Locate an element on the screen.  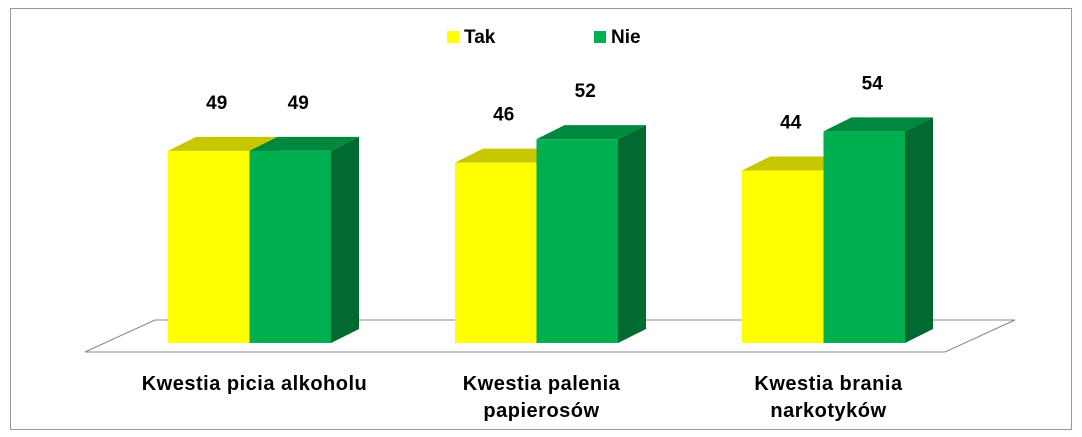
legend-label: Tak is located at coordinates (480, 37).